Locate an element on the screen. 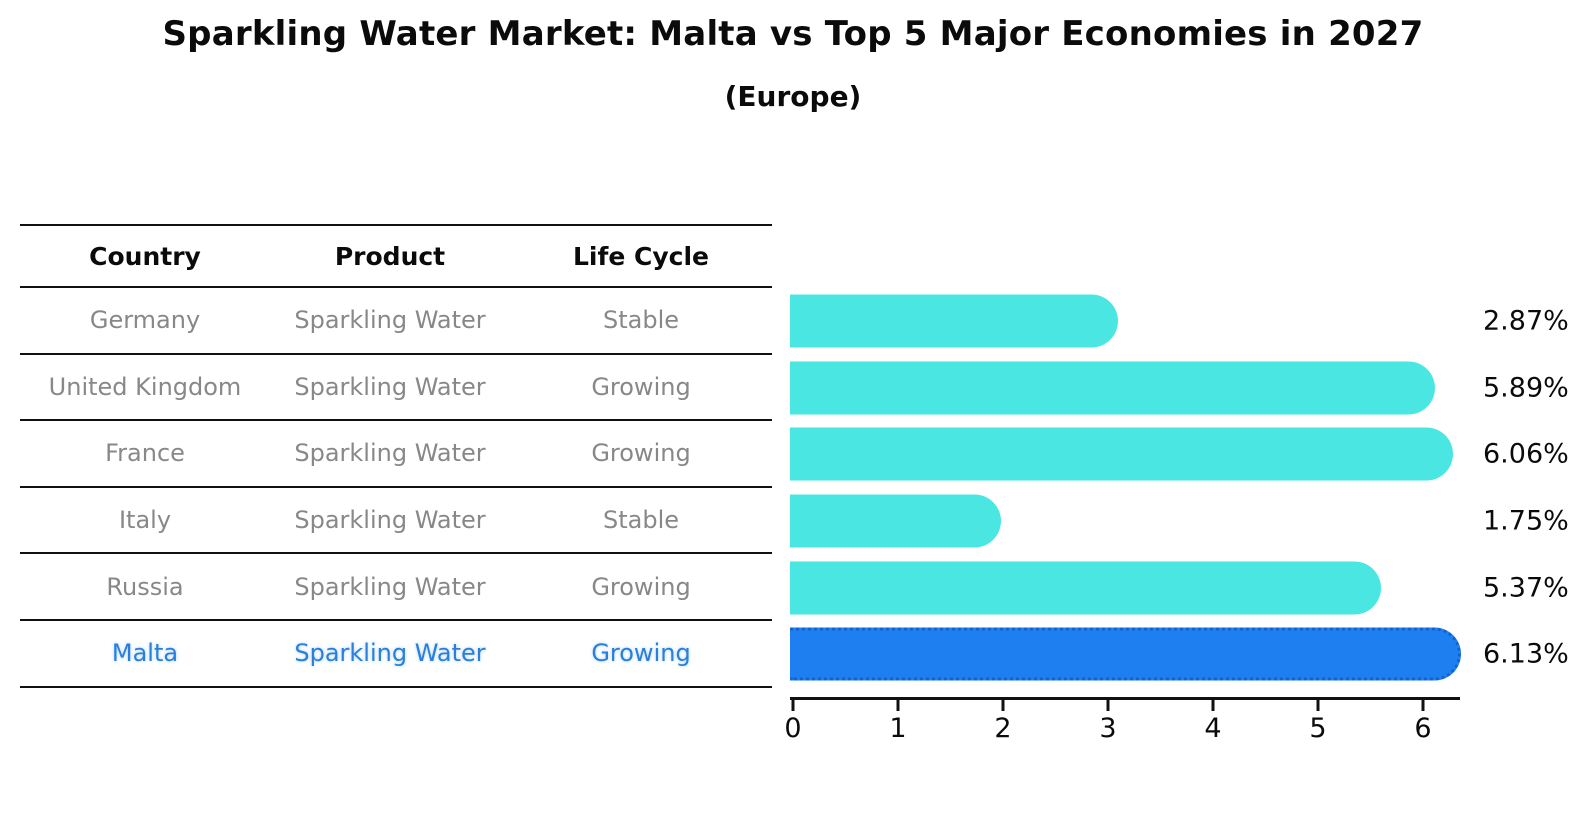 The width and height of the screenshot is (1586, 823). bar-united-kingdom is located at coordinates (1113, 388).